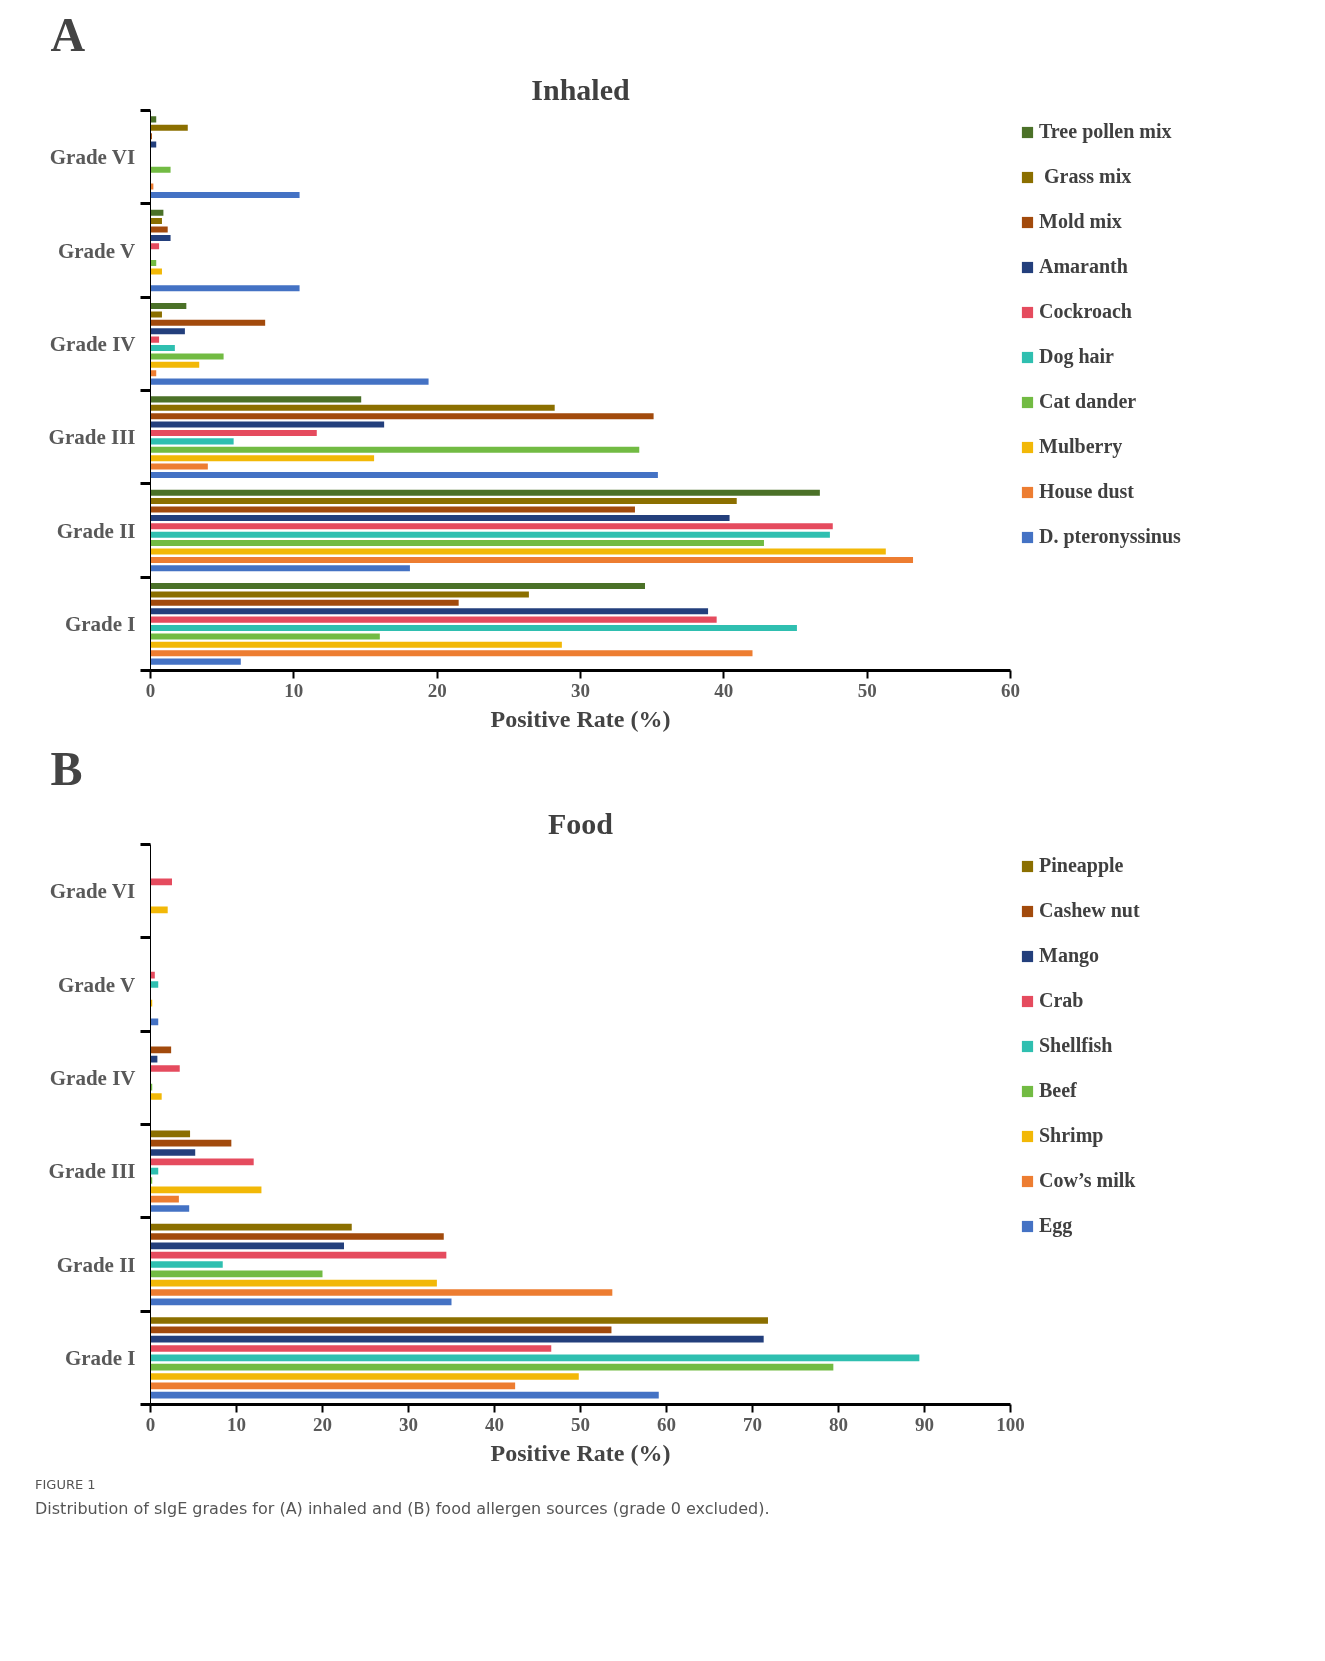 Image resolution: width=1325 pixels, height=1661 pixels. I want to click on x-tick-label: 80, so click(838, 1424).